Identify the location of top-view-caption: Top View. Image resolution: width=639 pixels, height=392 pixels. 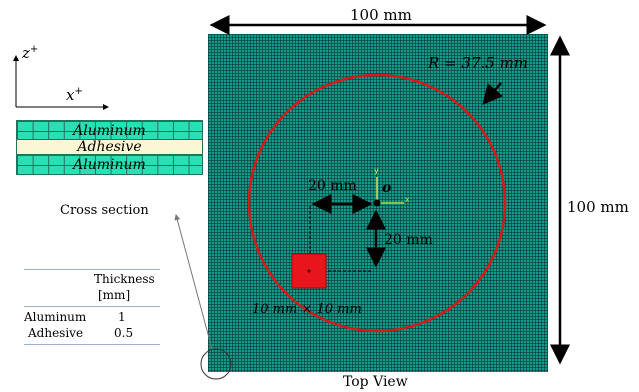
(375, 382).